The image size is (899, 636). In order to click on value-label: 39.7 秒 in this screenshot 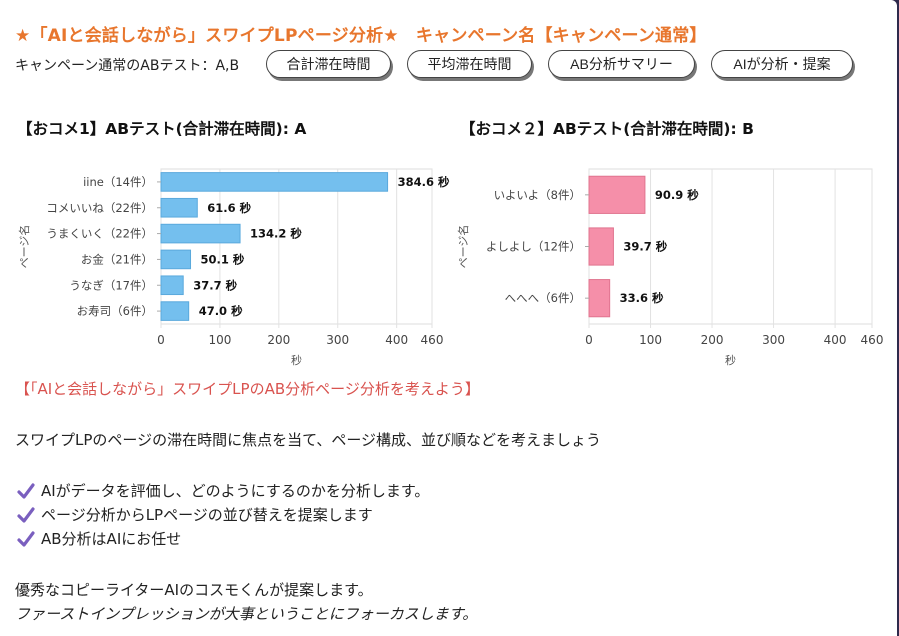, I will do `click(645, 247)`.